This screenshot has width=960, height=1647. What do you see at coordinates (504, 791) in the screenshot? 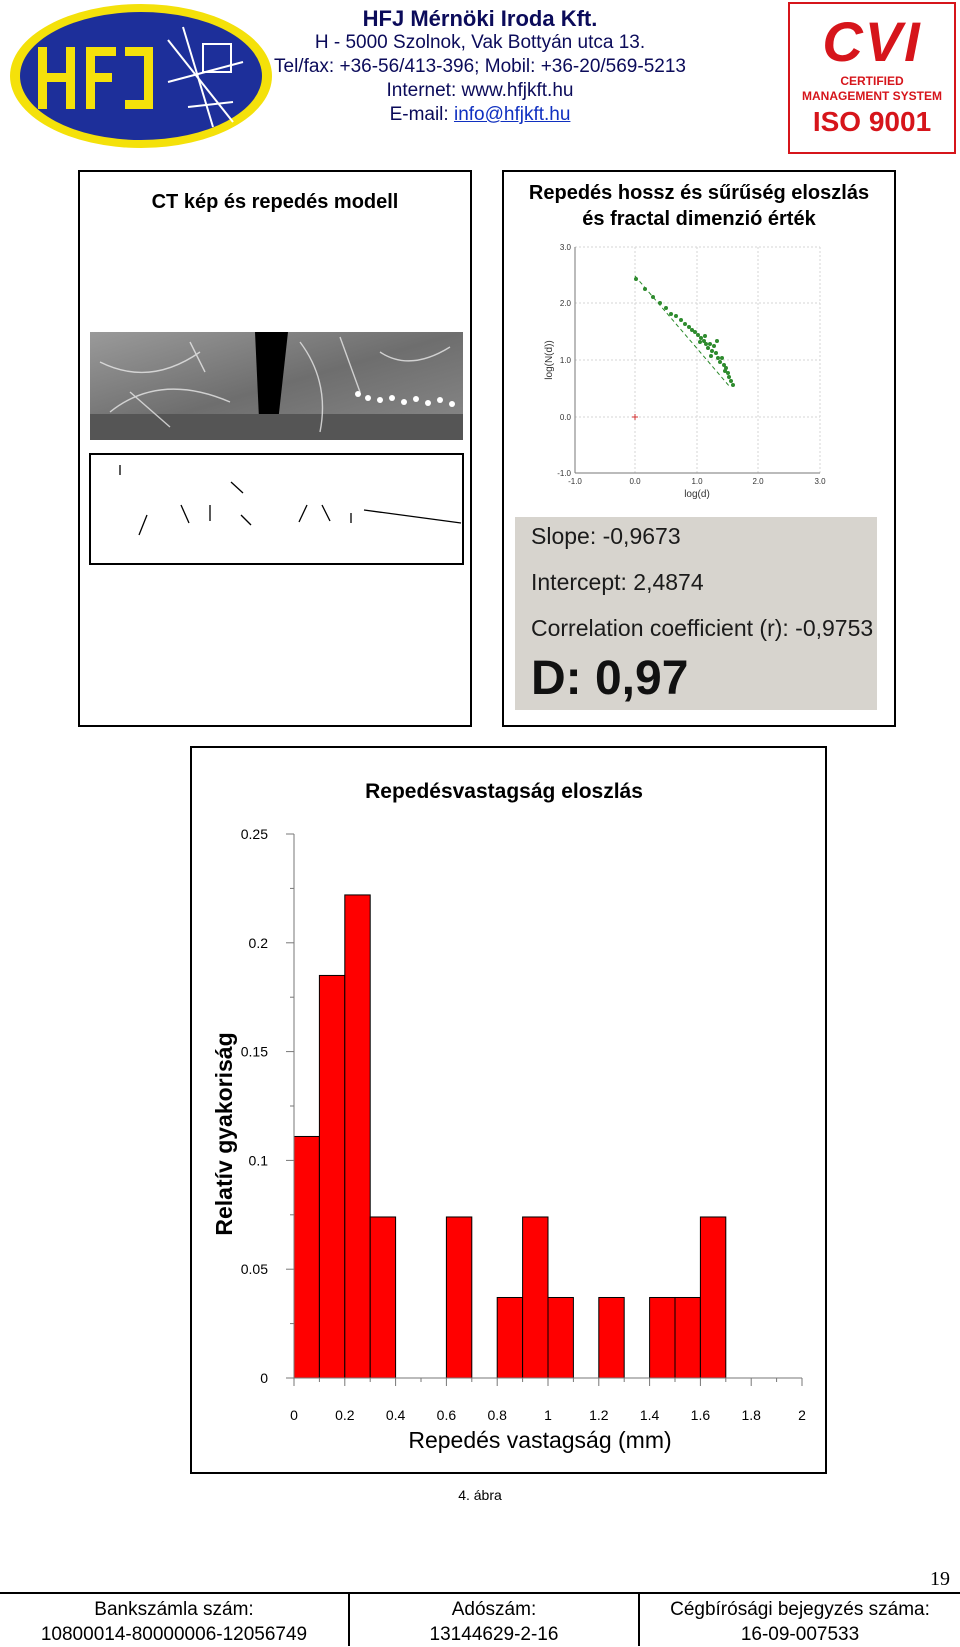
I see `histogram-title: Repedésvastagság eloszlás` at bounding box center [504, 791].